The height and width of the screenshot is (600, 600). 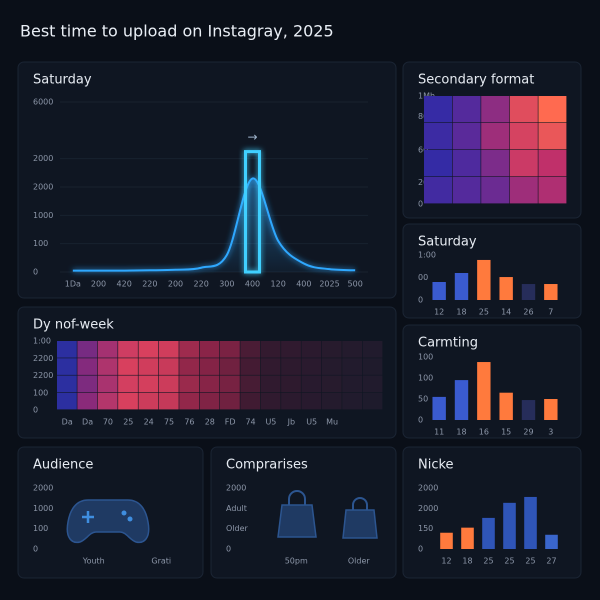 I want to click on x-tick-label: 74, so click(x=250, y=422).